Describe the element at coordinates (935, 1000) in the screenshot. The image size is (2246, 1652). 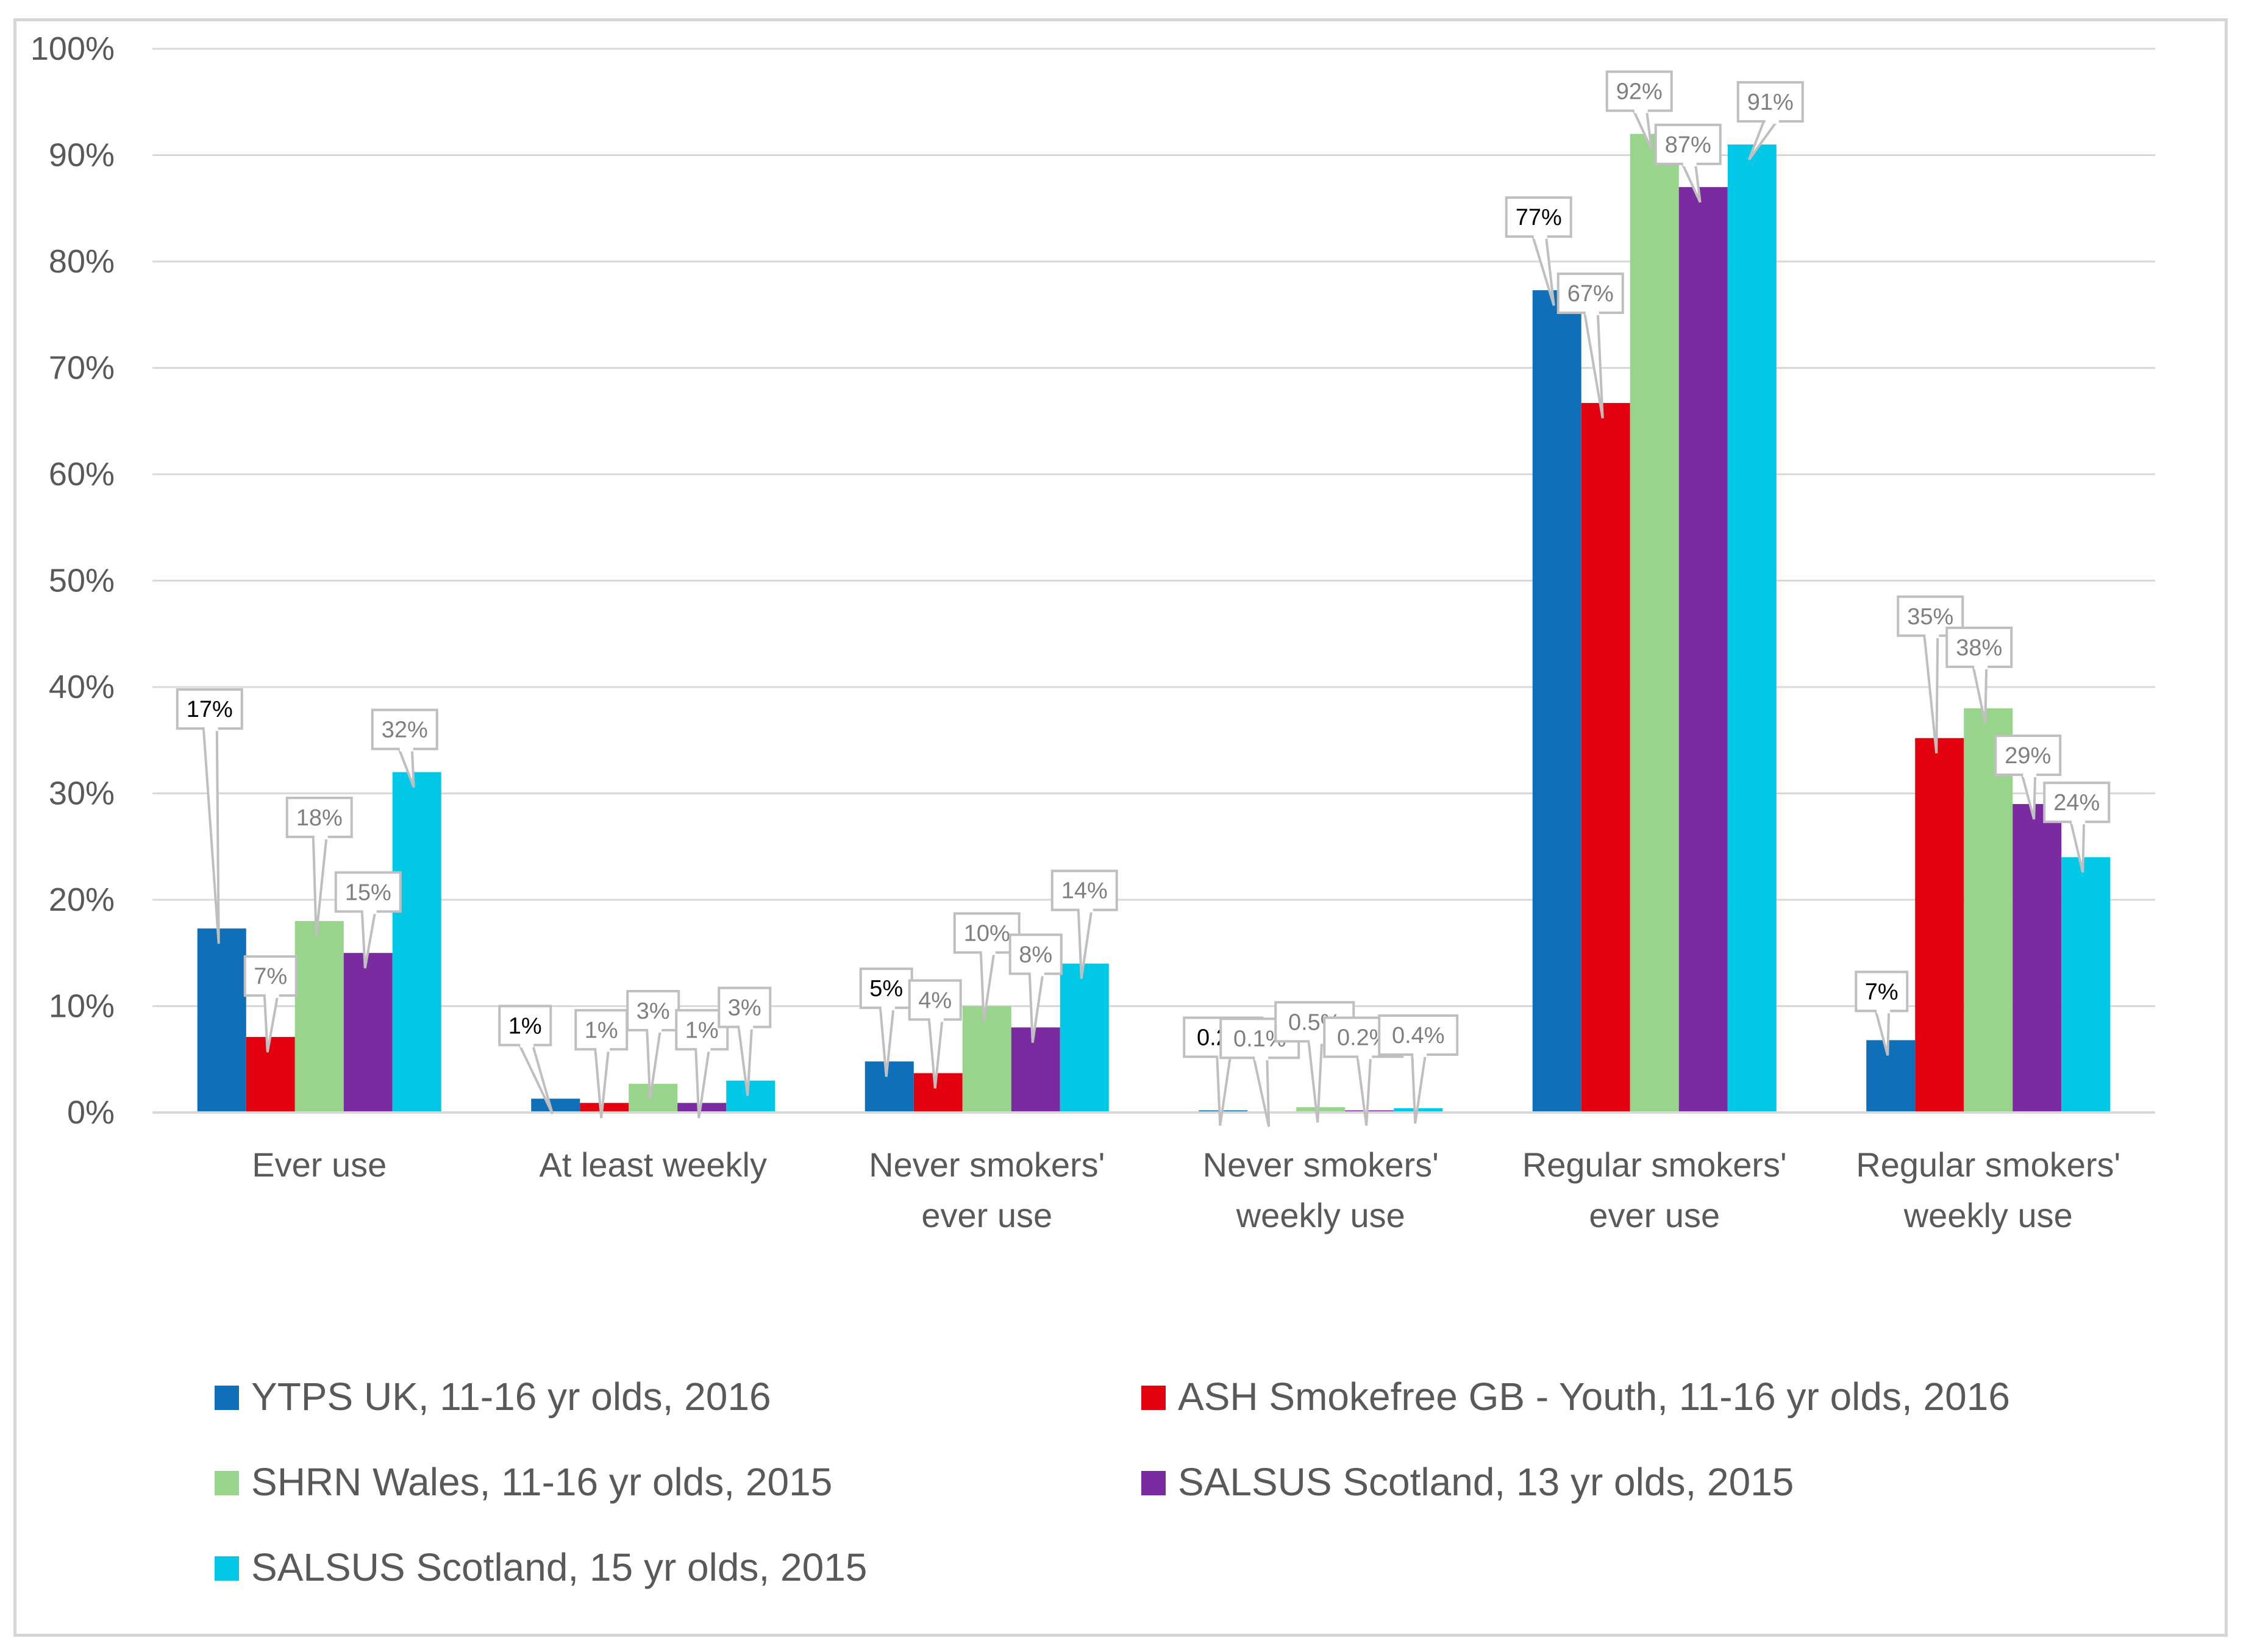
I see `data-label: 4%` at that location.